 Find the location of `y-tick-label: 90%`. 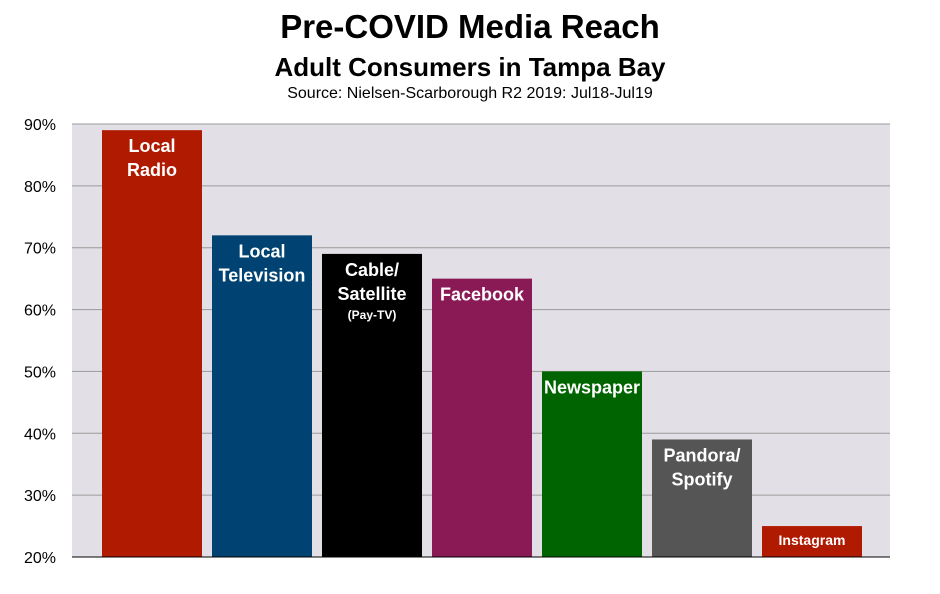

y-tick-label: 90% is located at coordinates (40, 125).